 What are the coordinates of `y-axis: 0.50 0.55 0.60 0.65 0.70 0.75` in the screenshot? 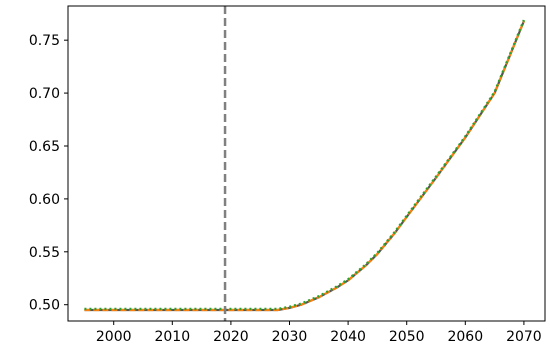 It's located at (48, 173).